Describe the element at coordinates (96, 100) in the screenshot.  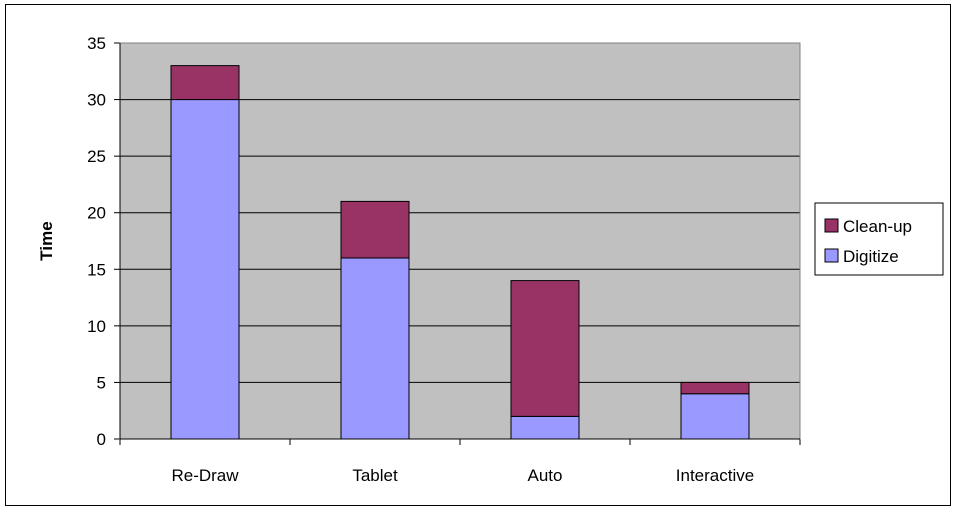
I see `y-tick-label: 30` at that location.